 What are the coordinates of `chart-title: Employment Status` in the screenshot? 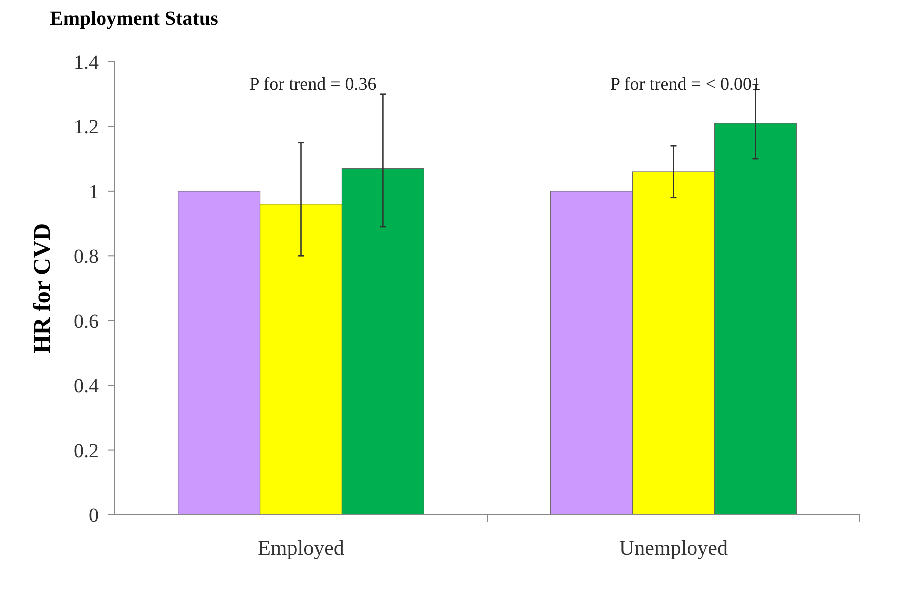 It's located at (134, 19).